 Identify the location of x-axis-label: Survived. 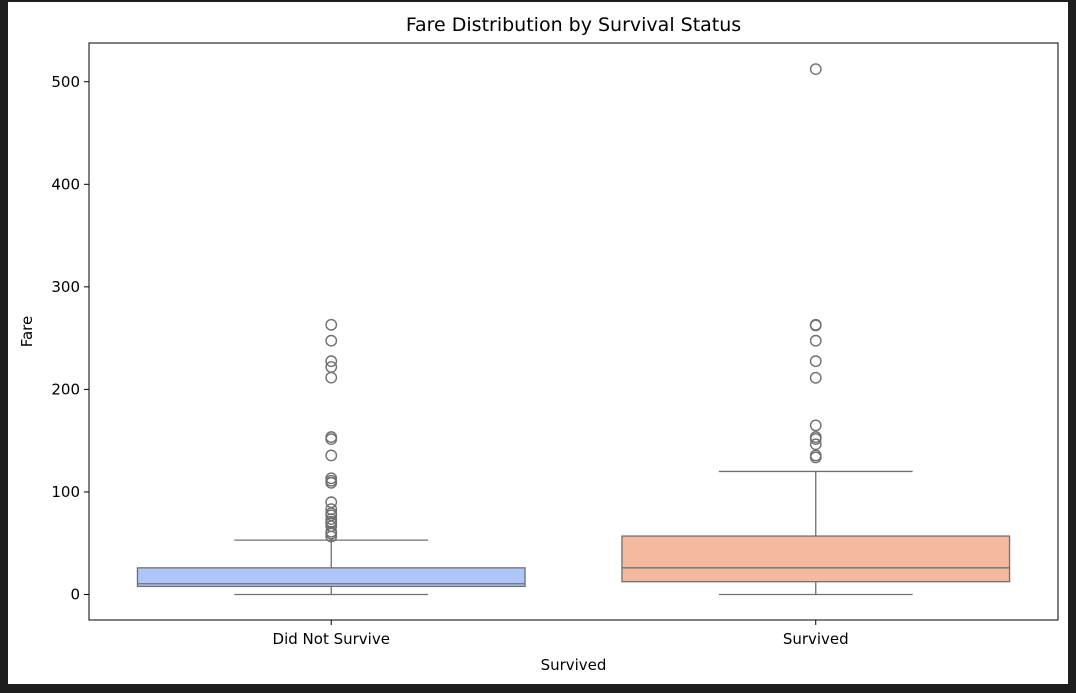
(574, 665).